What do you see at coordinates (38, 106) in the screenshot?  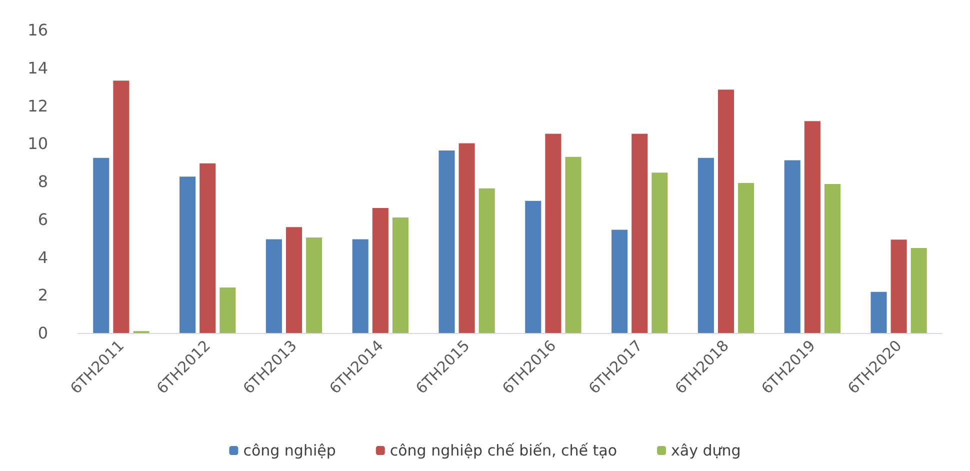 I see `y-tick-label: 12` at bounding box center [38, 106].